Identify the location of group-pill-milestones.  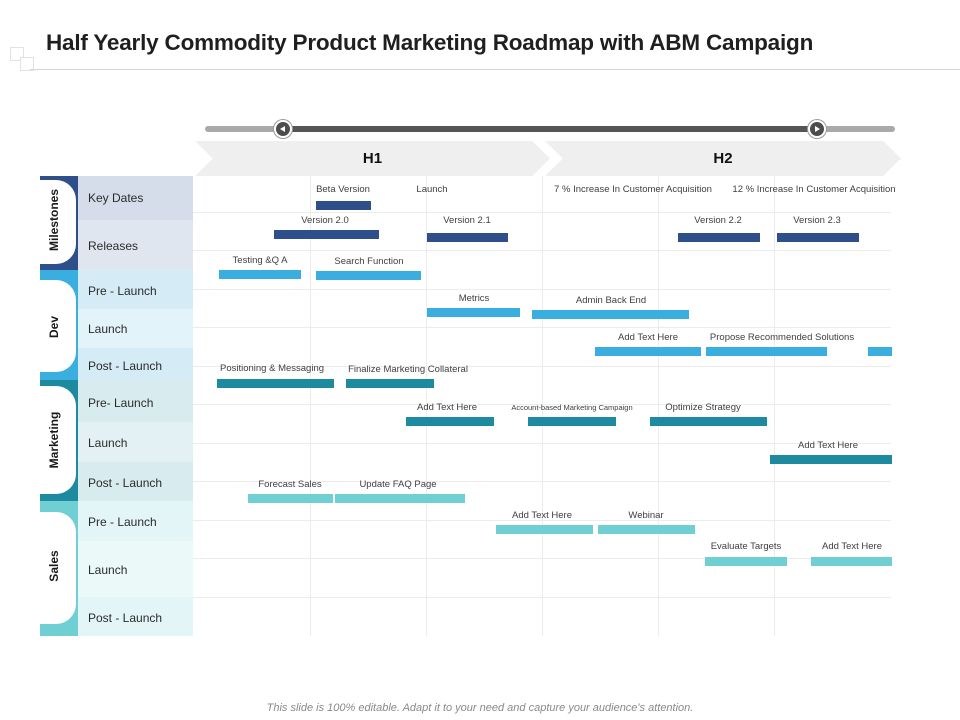
(58, 222).